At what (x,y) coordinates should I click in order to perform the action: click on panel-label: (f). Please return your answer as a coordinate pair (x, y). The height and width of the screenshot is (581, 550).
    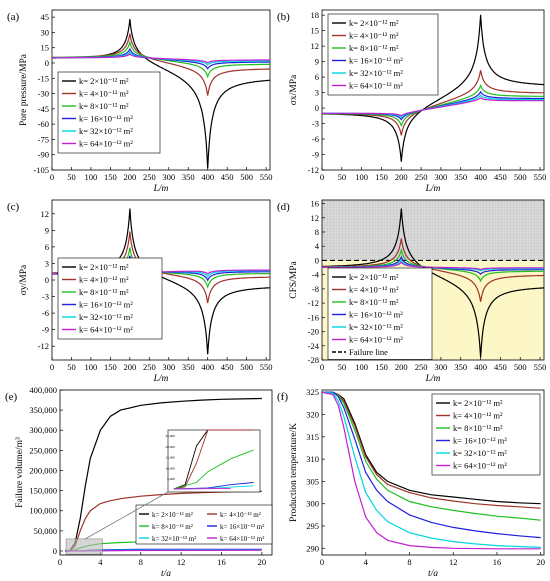
    Looking at the image, I should click on (282, 397).